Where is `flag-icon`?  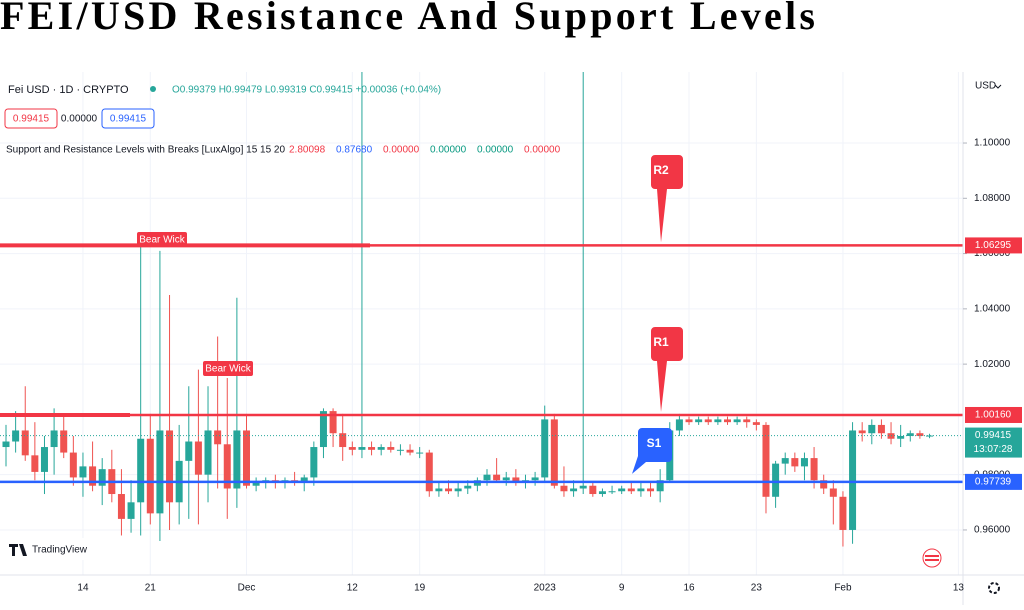
flag-icon is located at coordinates (932, 558).